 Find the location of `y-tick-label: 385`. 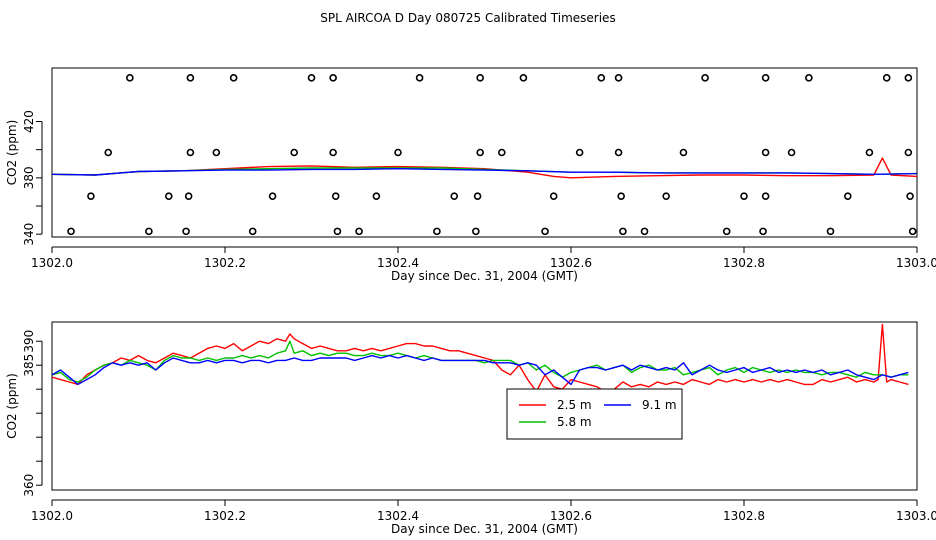

y-tick-label: 385 is located at coordinates (29, 365).